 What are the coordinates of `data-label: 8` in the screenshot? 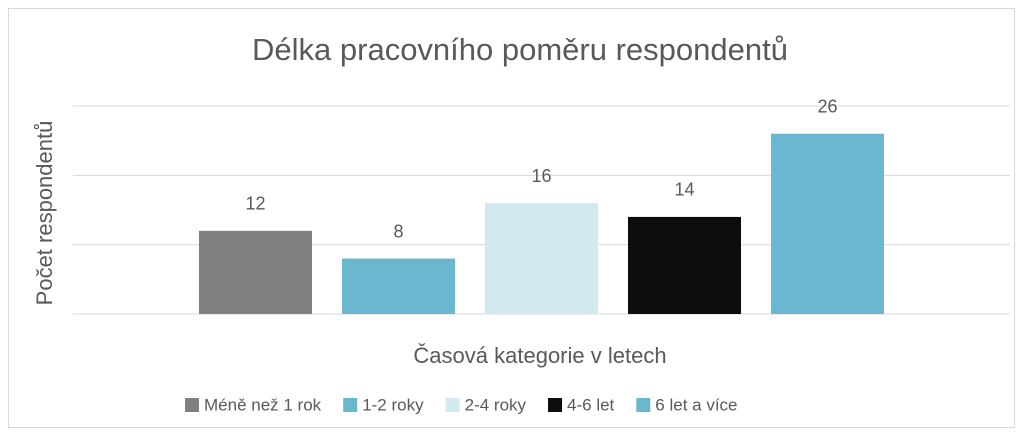 It's located at (398, 231).